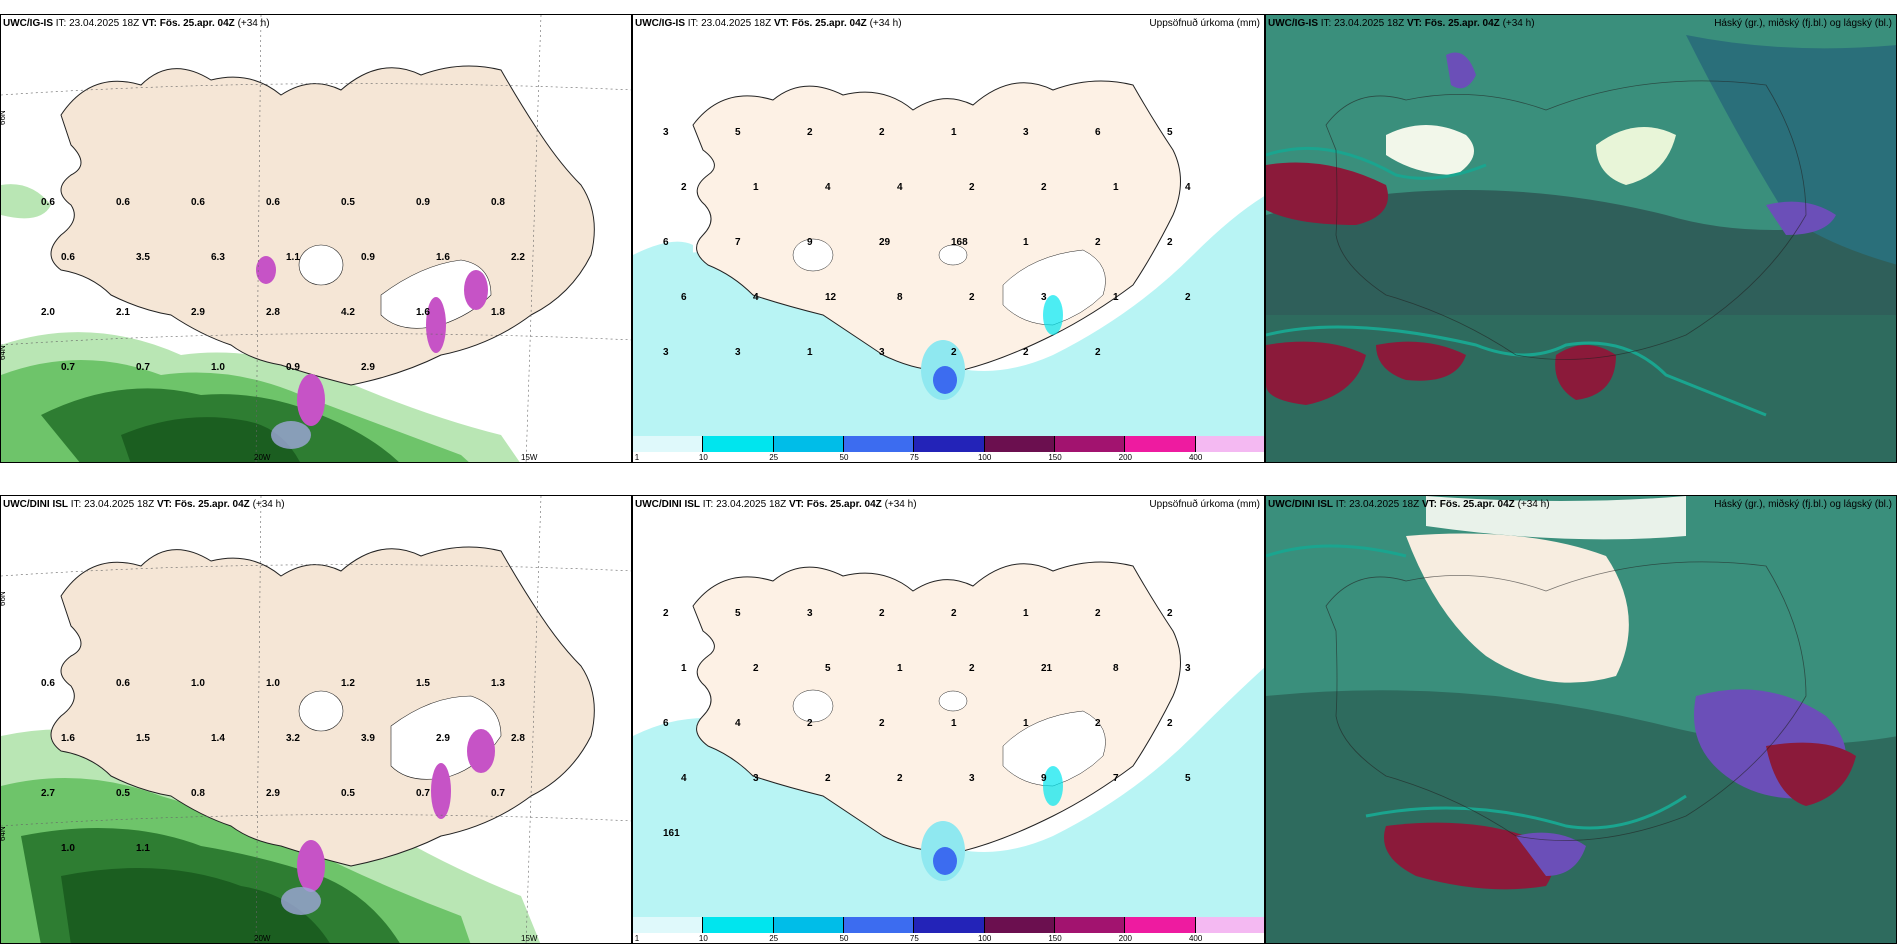 The width and height of the screenshot is (1900, 950). I want to click on value-label: 1.4, so click(218, 738).